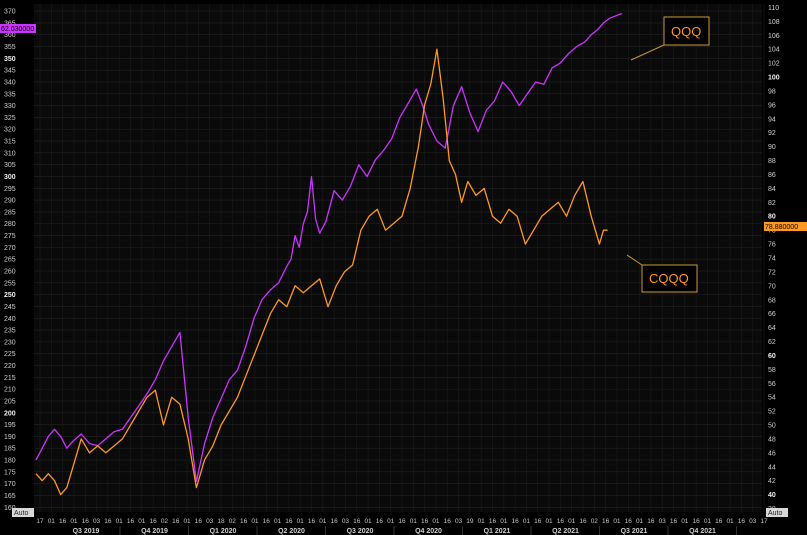  I want to click on left-auto-label: Auto, so click(21, 513).